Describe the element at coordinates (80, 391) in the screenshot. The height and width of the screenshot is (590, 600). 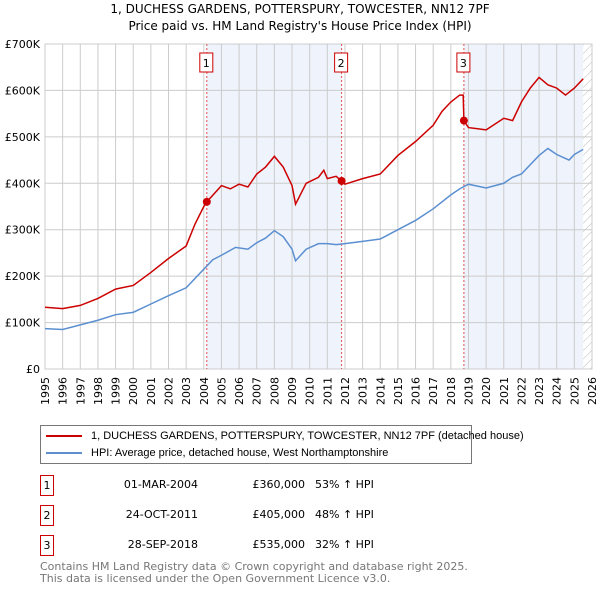
I see `x-tick-label: 1997` at that location.